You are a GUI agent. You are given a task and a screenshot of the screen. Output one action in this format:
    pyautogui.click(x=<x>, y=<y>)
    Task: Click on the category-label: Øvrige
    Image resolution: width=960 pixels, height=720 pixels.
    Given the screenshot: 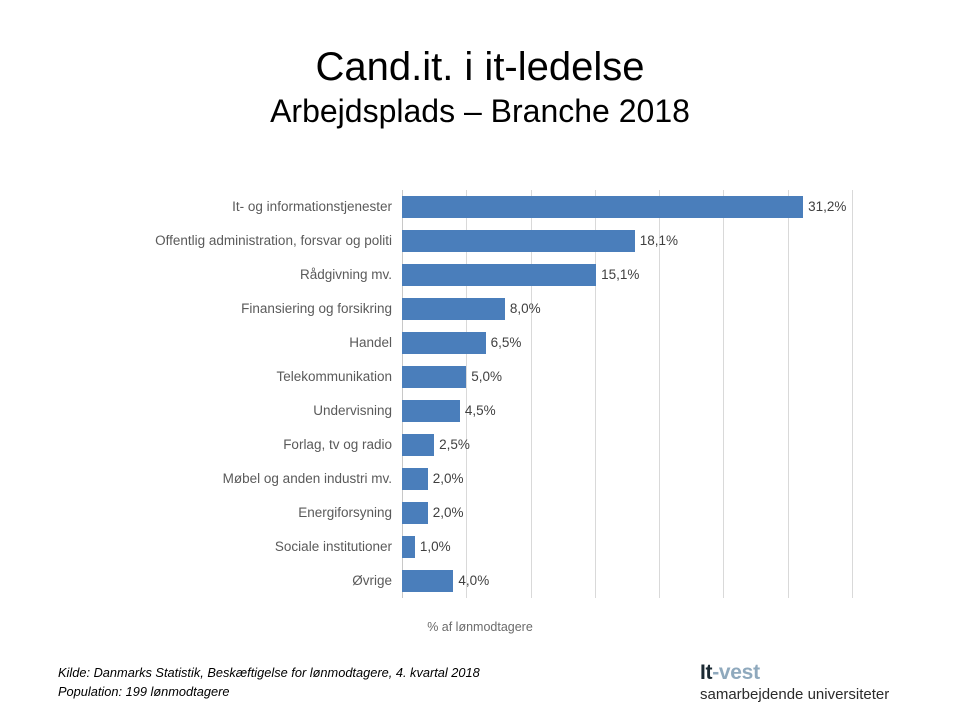 What is the action you would take?
    pyautogui.click(x=372, y=580)
    